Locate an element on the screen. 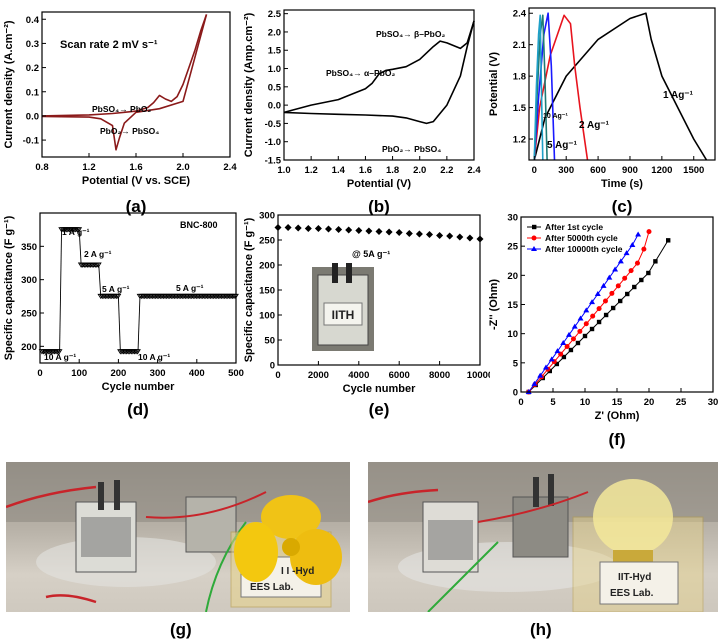  x-axis-label: Potential (V) is located at coordinates (379, 184).